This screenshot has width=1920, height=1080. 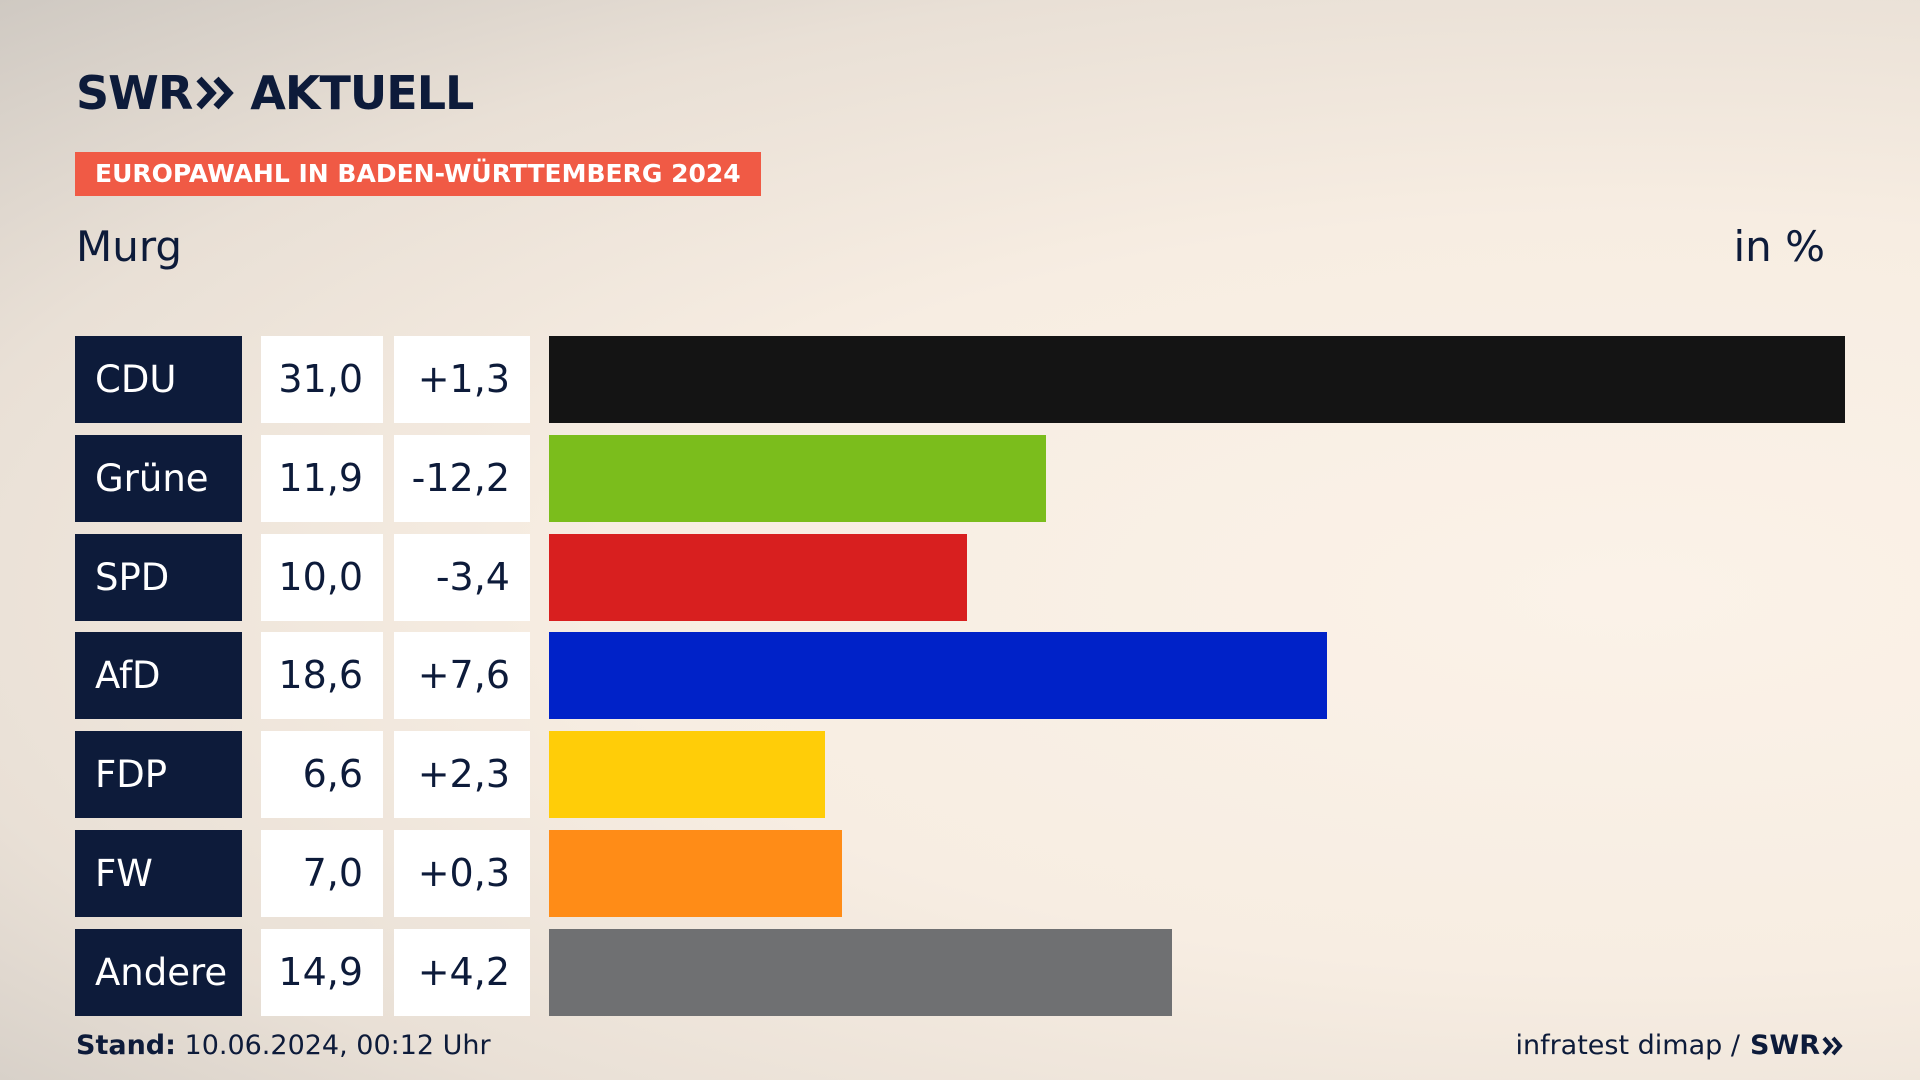 What do you see at coordinates (322, 379) in the screenshot?
I see `vote-share-value: 31,0` at bounding box center [322, 379].